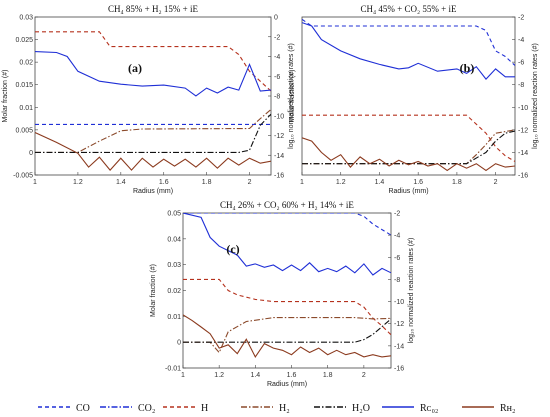  What do you see at coordinates (24, 40) in the screenshot?
I see `y-tick-label: 0.025` at bounding box center [24, 40].